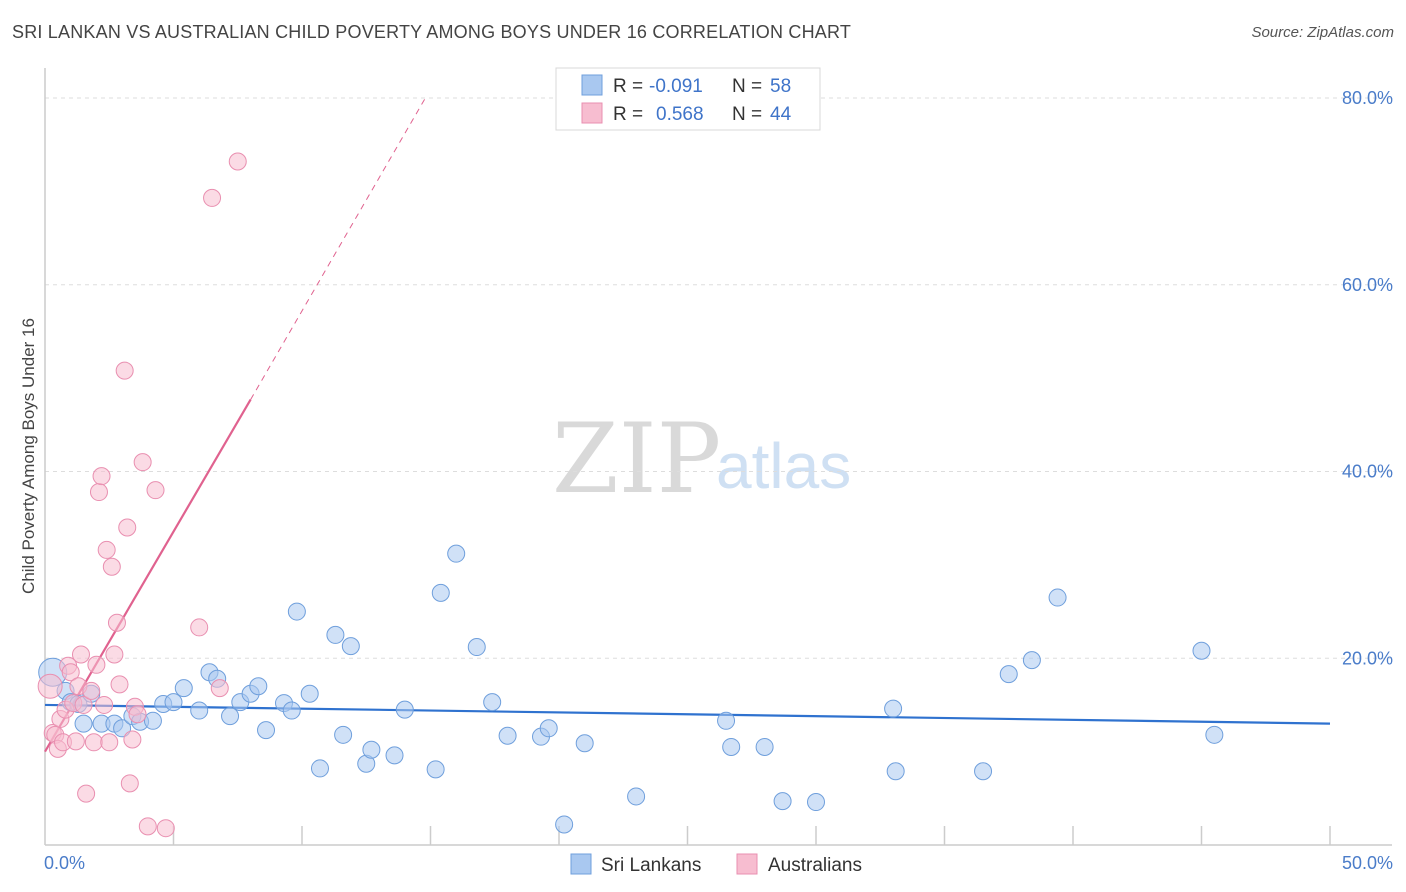 This screenshot has width=1406, height=892. Describe the element at coordinates (680, 114) in the screenshot. I see `legend-r-value-2: 0.568` at that location.